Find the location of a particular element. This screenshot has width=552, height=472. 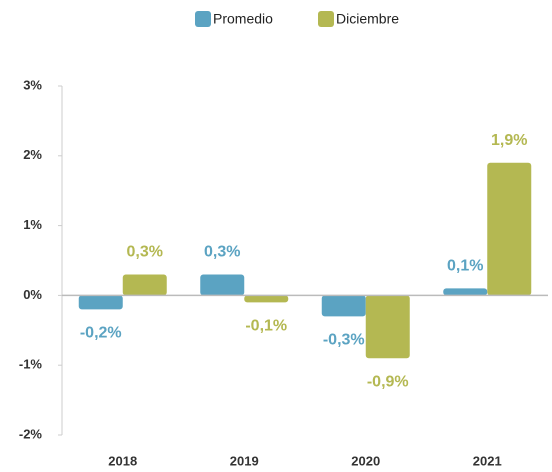

x-tick-label: 2020 is located at coordinates (365, 460).